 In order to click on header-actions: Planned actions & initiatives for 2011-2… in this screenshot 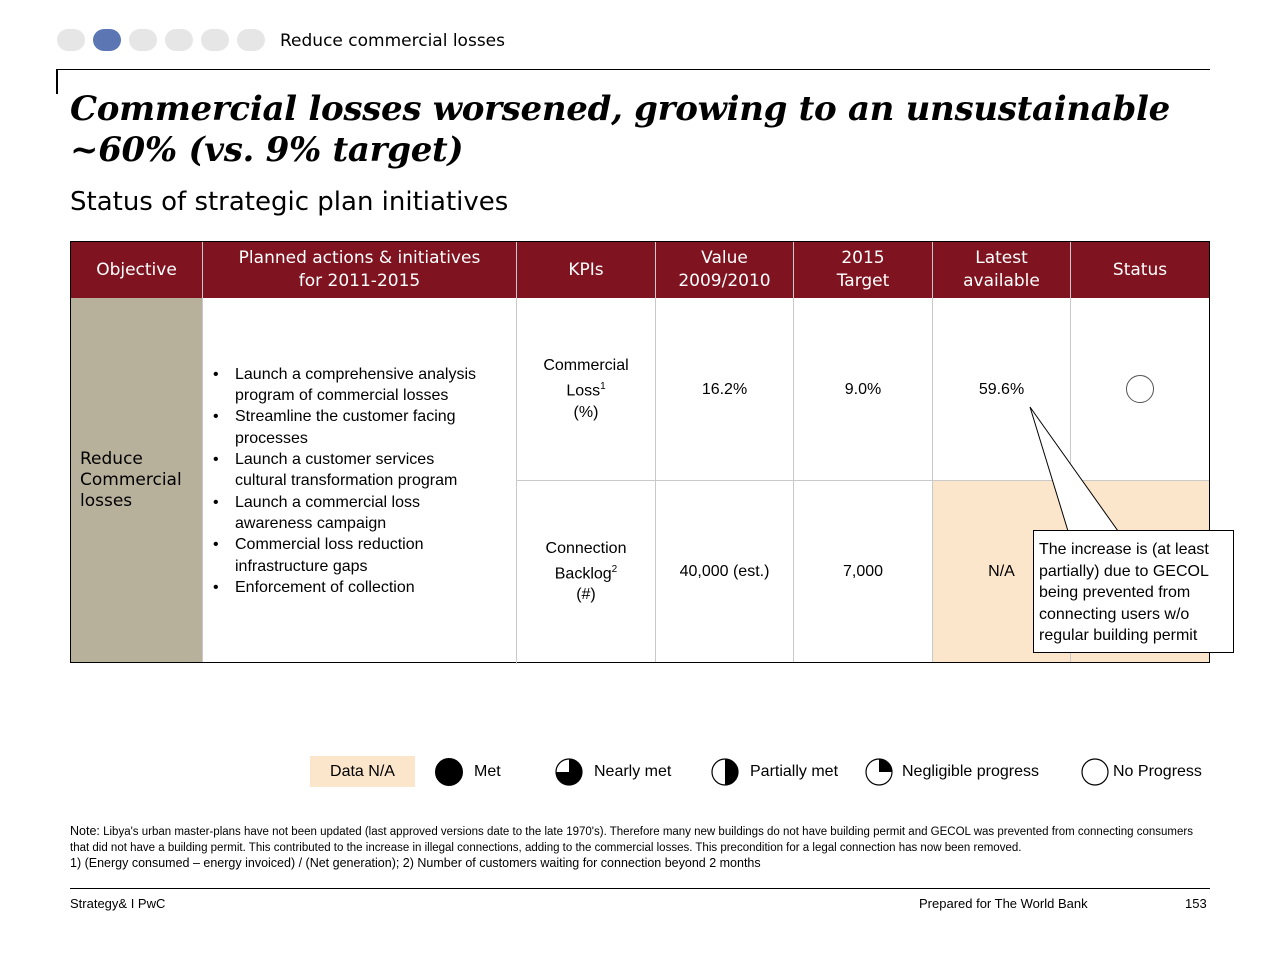, I will do `click(360, 270)`.